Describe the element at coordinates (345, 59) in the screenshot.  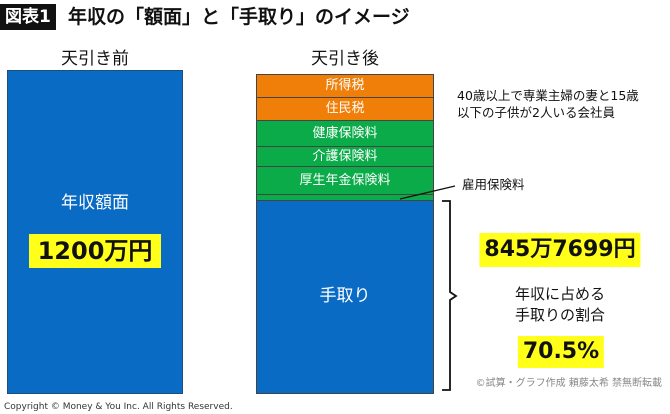
I see `right-heading: 天引き後` at that location.